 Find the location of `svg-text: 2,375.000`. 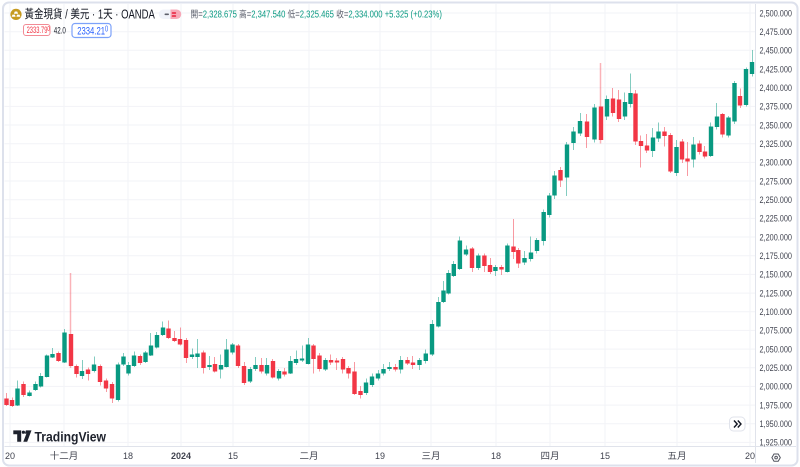

svg-text: 2,375.000 is located at coordinates (776, 107).